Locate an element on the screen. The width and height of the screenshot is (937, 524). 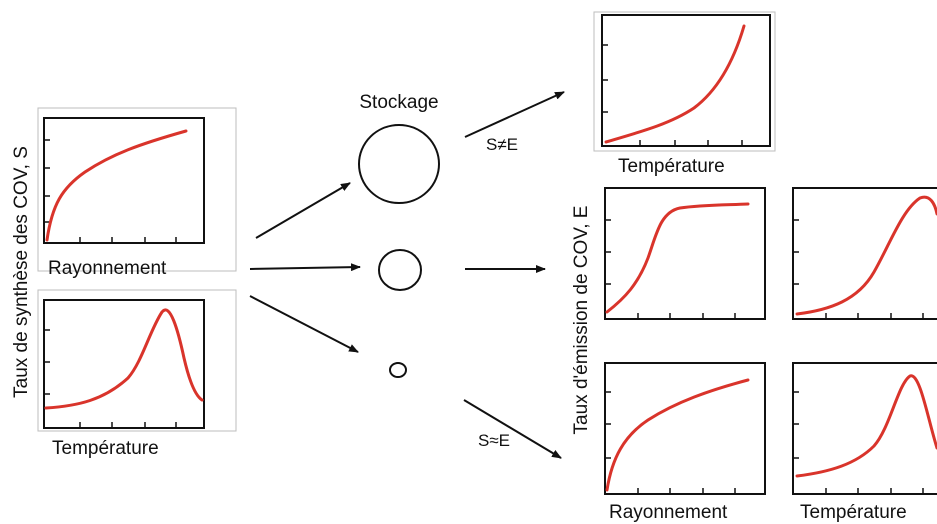
arrow-to-large-pool is located at coordinates (303, 210).